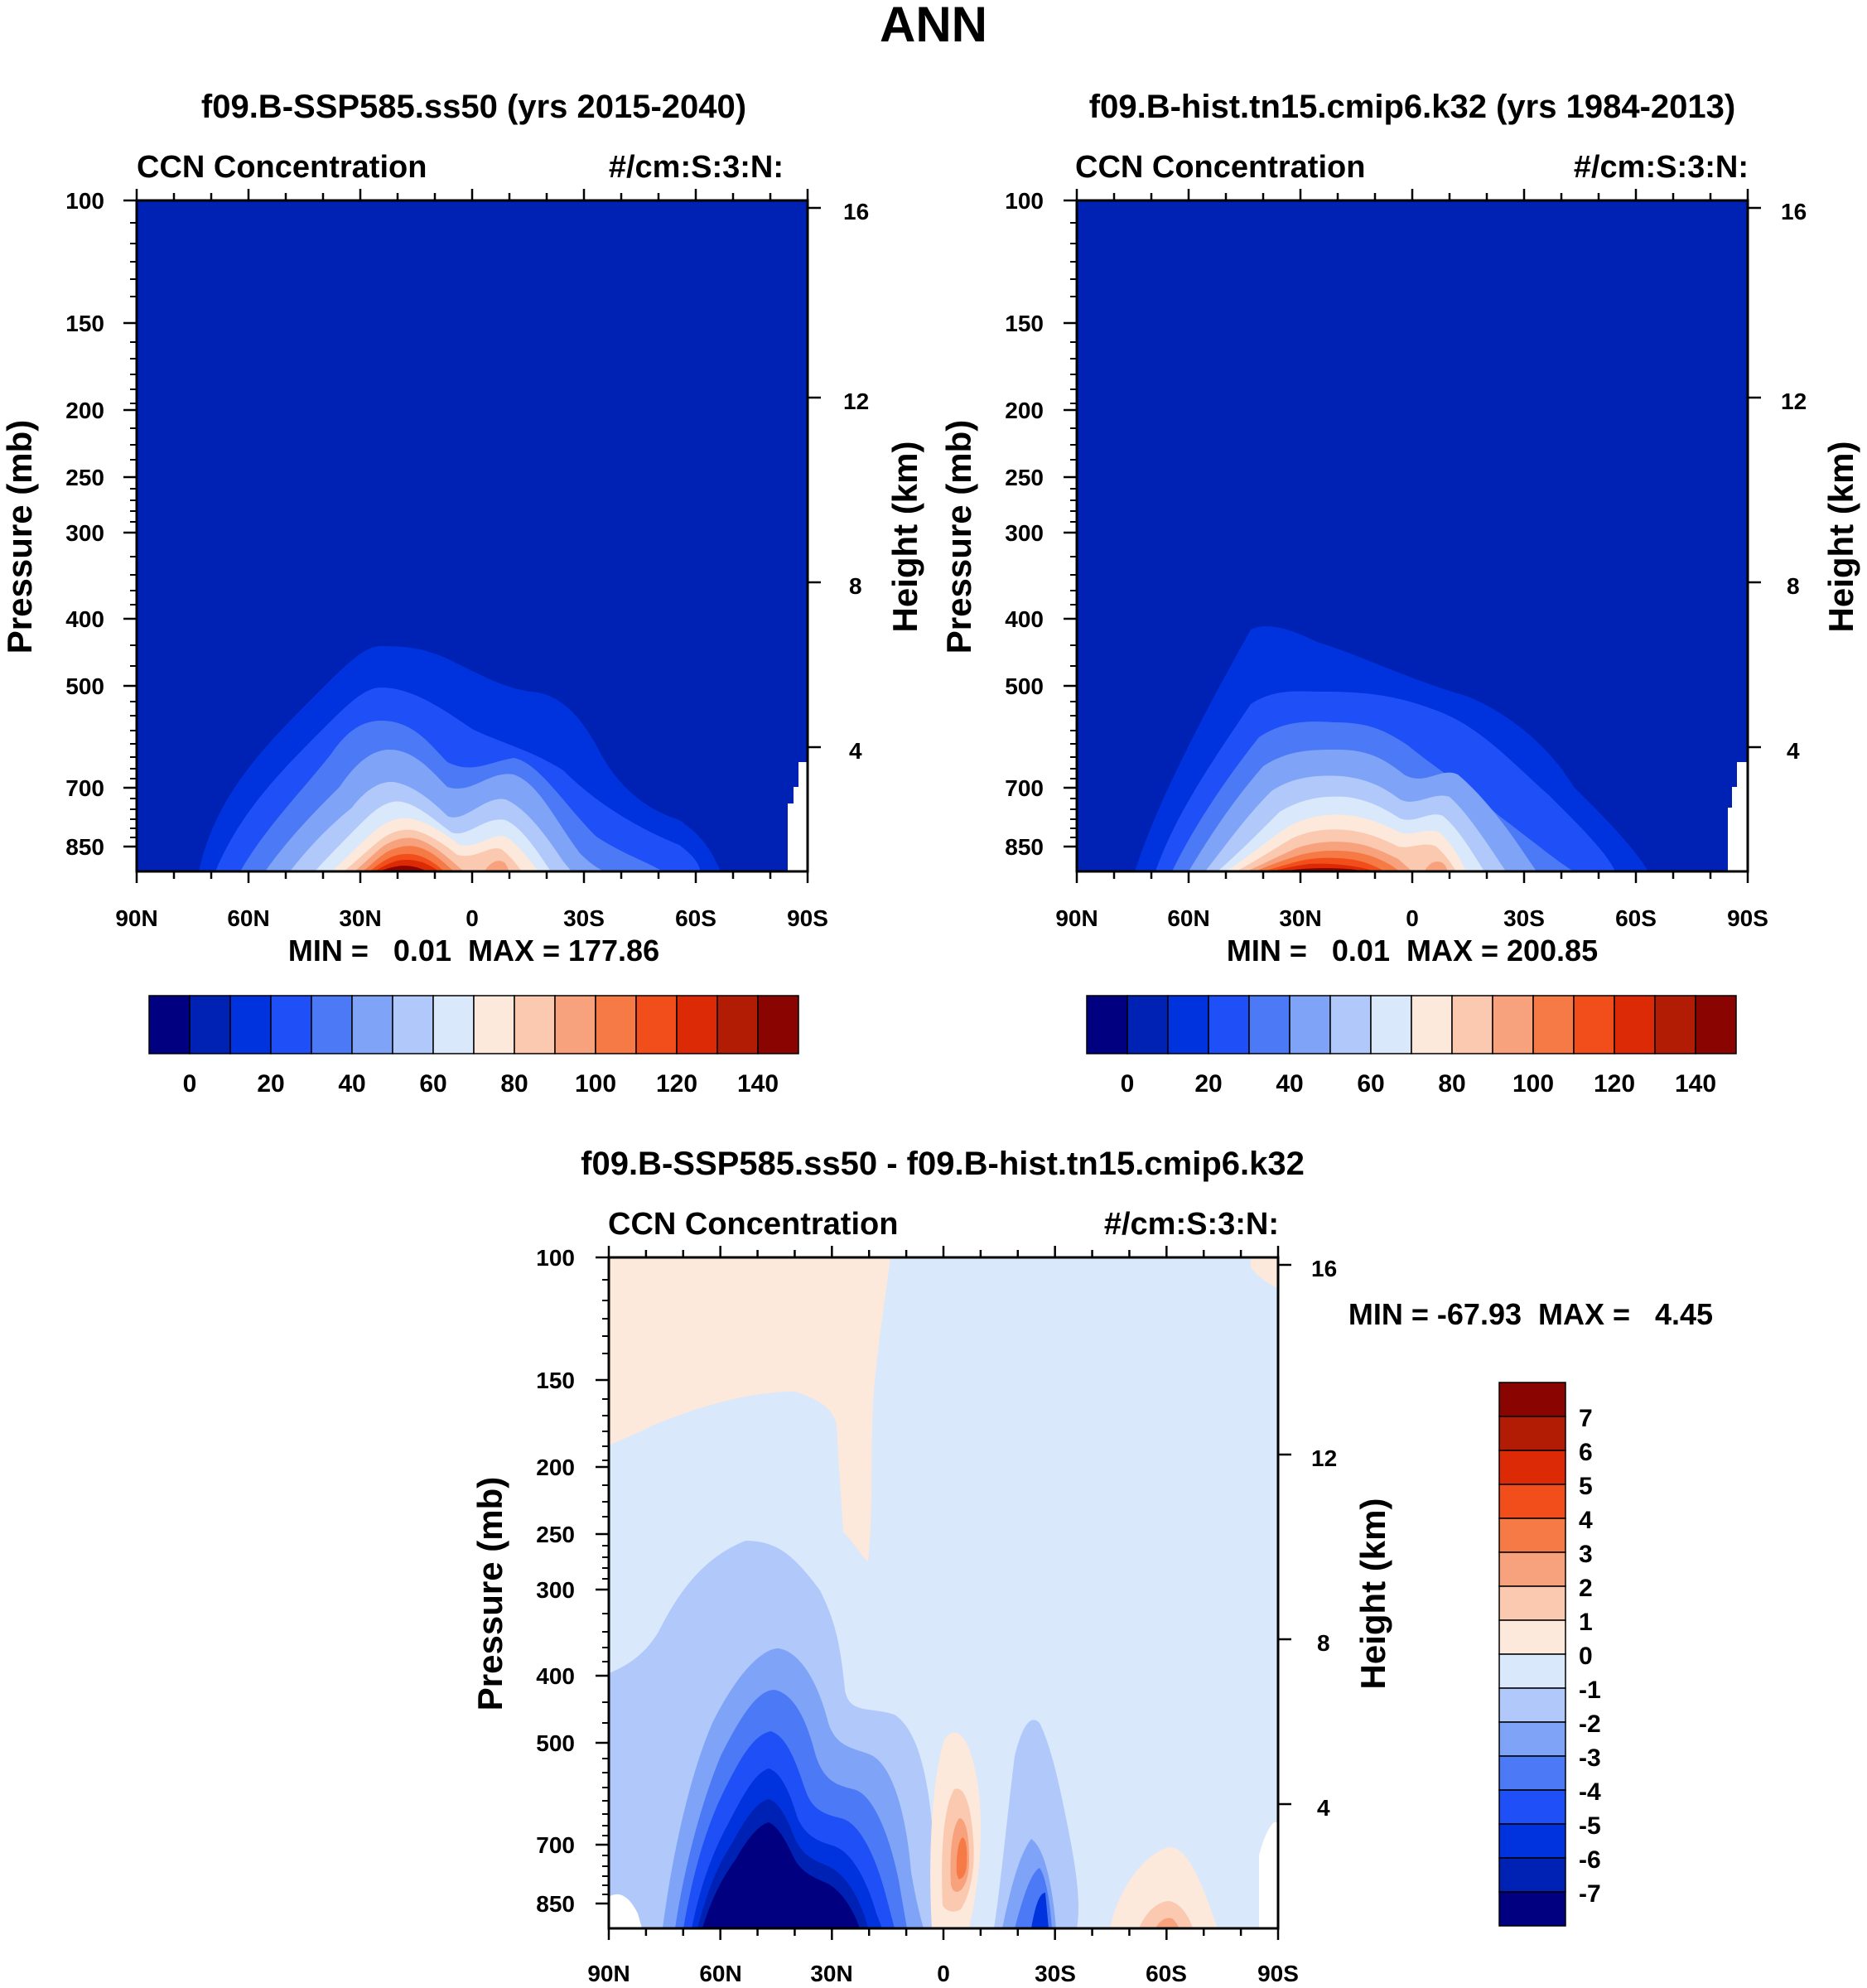 This screenshot has width=1867, height=1988. Describe the element at coordinates (1076, 918) in the screenshot. I see `panel-right-xtick-label-90N: 90N` at that location.